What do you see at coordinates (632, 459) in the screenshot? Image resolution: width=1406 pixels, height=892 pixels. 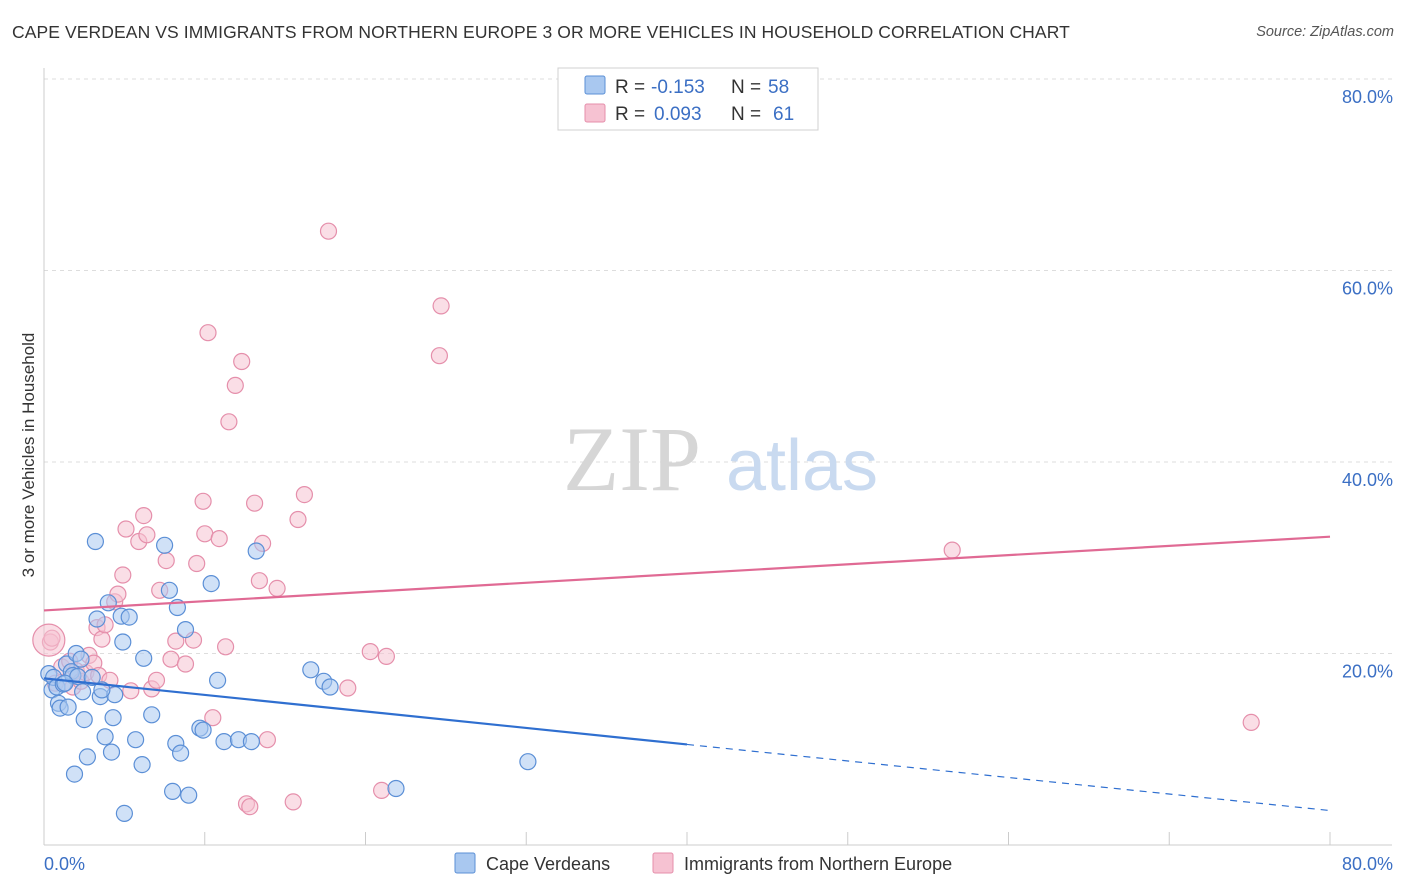 I see `watermark-zip: ZIP` at bounding box center [632, 459].